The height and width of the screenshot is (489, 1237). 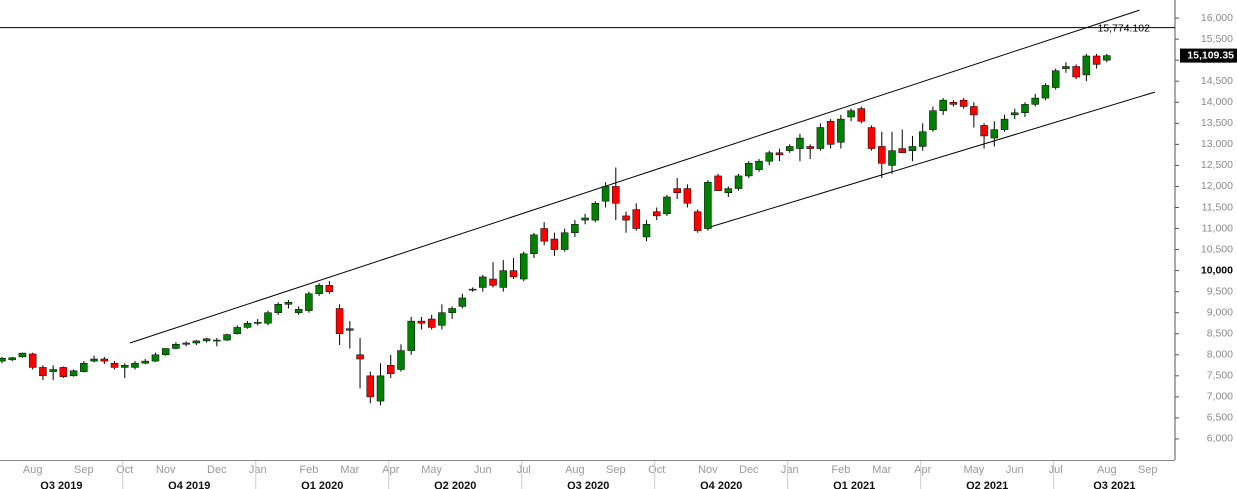 I want to click on x-tick-label: Aug, so click(x=1107, y=470).